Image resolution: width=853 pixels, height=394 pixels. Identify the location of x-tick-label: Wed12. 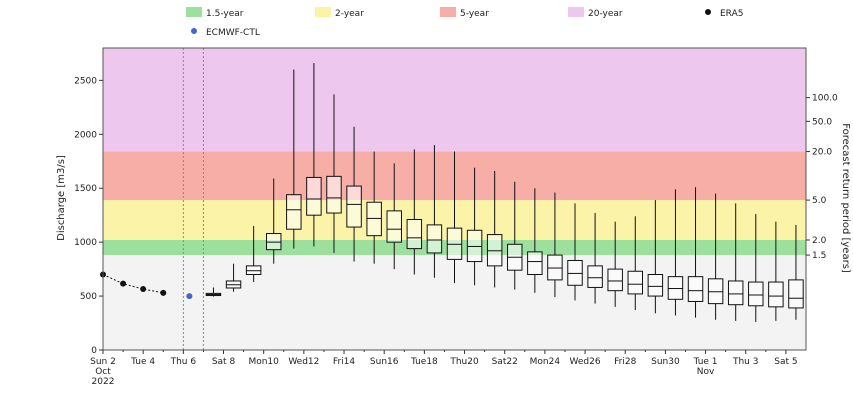
(303, 362).